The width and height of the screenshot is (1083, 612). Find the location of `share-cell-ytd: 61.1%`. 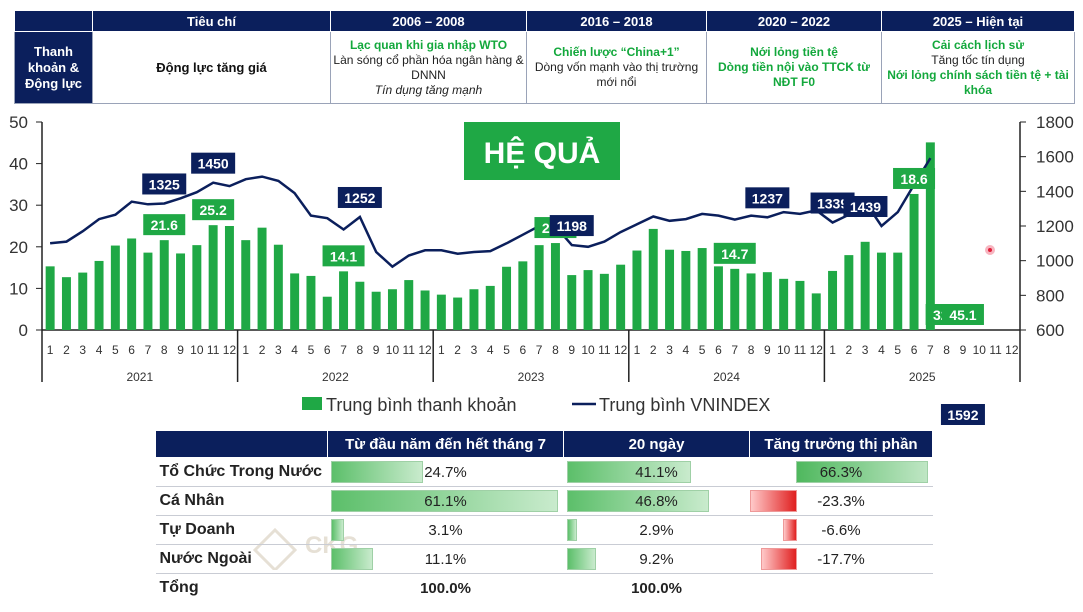

share-cell-ytd: 61.1% is located at coordinates (445, 501).